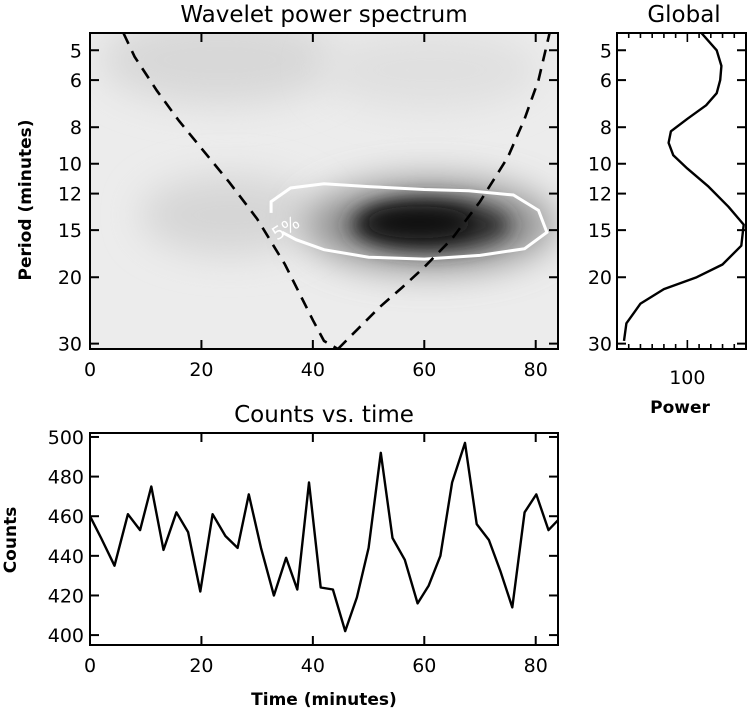 This screenshot has width=748, height=715. I want to click on global-frame, so click(681, 191).